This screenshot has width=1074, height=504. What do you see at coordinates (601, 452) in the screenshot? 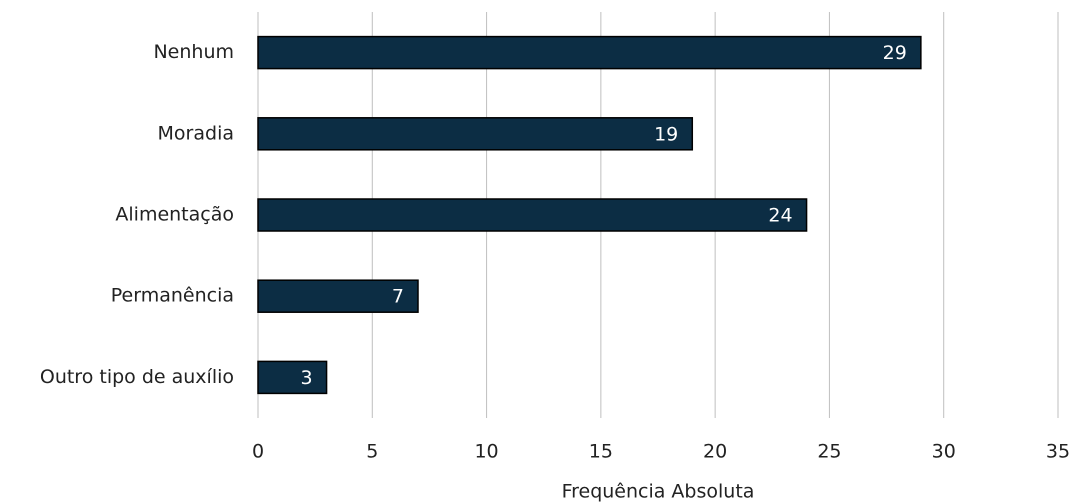
I see `x-tick-label: 15` at bounding box center [601, 452].